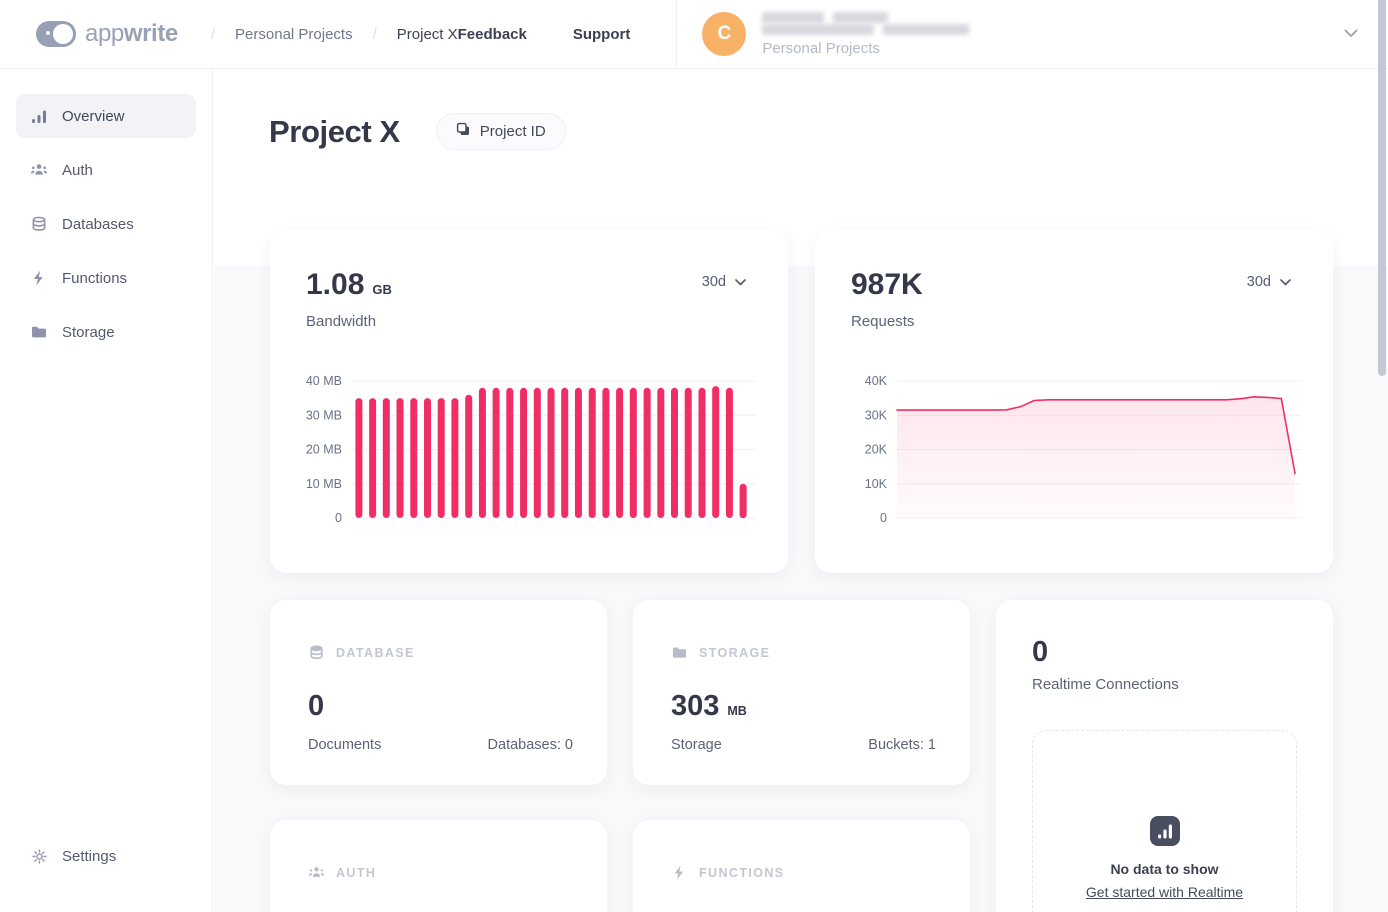 Image resolution: width=1388 pixels, height=912 pixels. I want to click on documents-count: 0, so click(316, 706).